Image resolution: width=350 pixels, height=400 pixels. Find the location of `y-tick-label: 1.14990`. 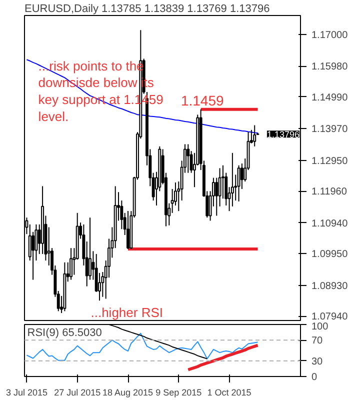

y-tick-label: 1.14990 is located at coordinates (330, 98).